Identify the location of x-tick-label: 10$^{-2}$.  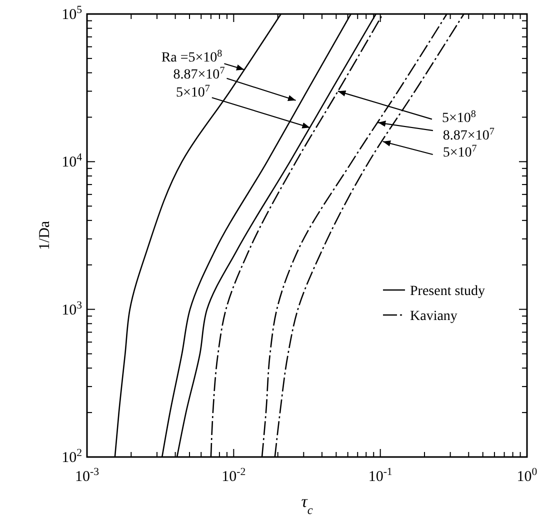
(234, 475).